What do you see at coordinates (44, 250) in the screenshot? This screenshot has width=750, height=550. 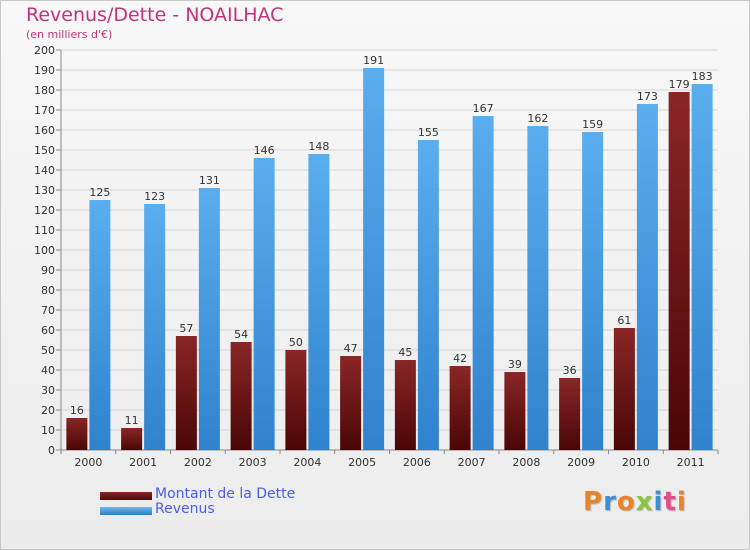 I see `y-tick-label: 100` at bounding box center [44, 250].